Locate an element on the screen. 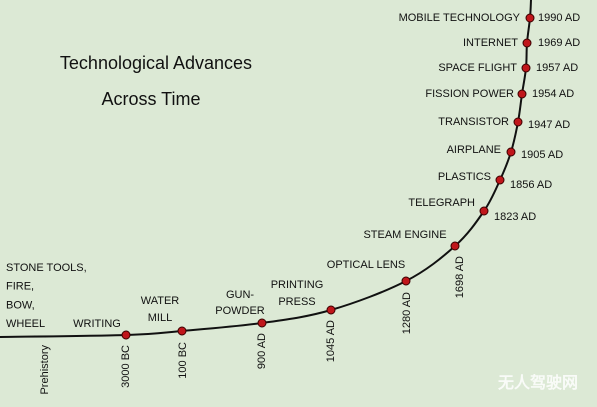 The image size is (597, 407). event-date: 1045 AD is located at coordinates (331, 341).